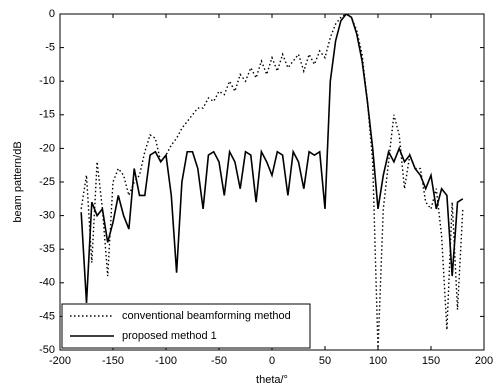 Image resolution: width=495 pixels, height=390 pixels. Describe the element at coordinates (272, 361) in the screenshot. I see `x-tick-label: 0` at that location.